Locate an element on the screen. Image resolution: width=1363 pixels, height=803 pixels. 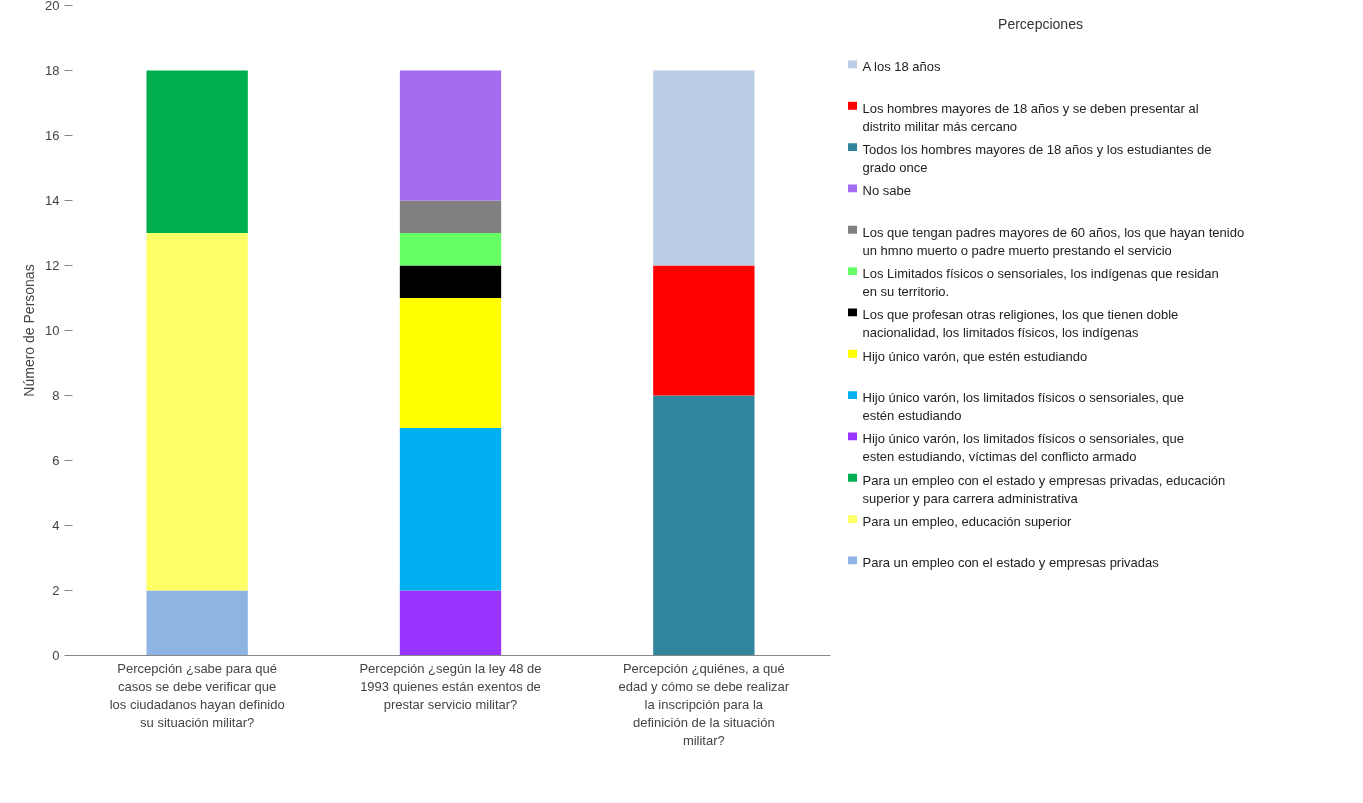
y-tick-label: 14 is located at coordinates (52, 200).